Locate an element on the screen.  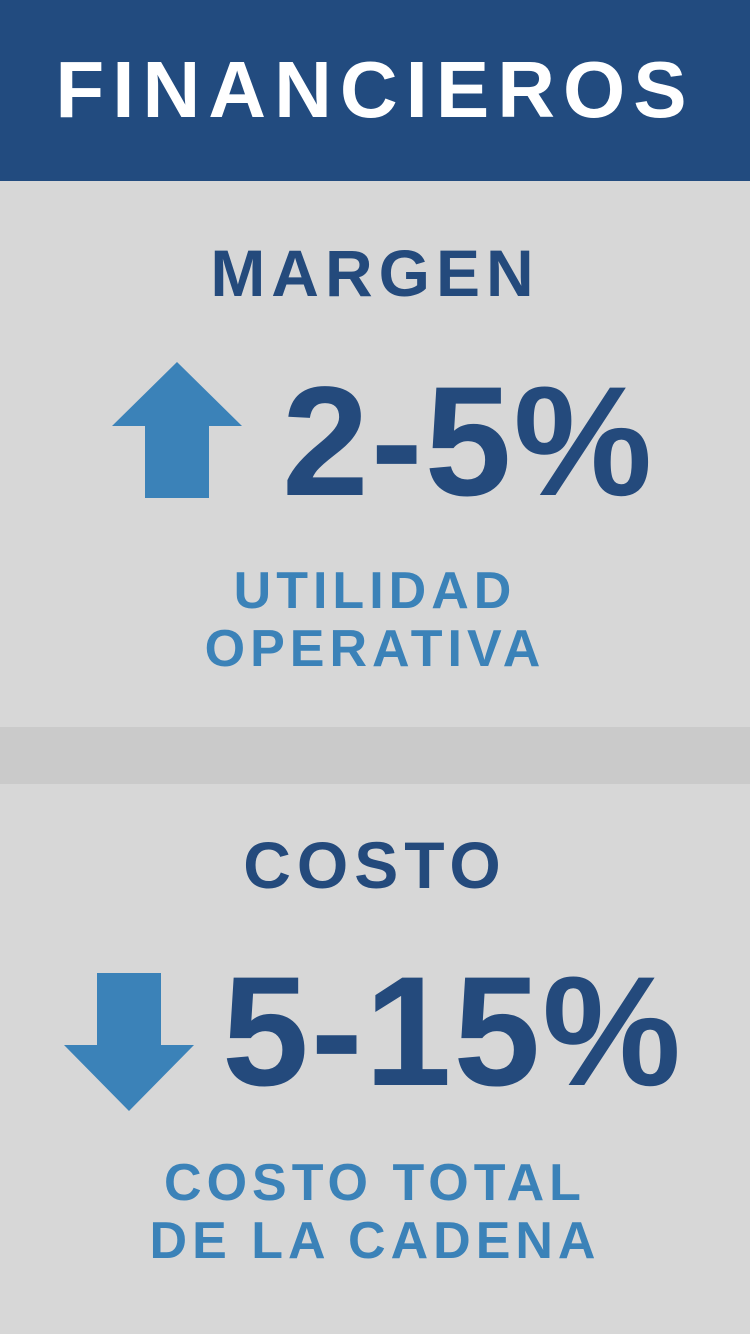
header-banner: FINANCIEROS is located at coordinates (375, 90).